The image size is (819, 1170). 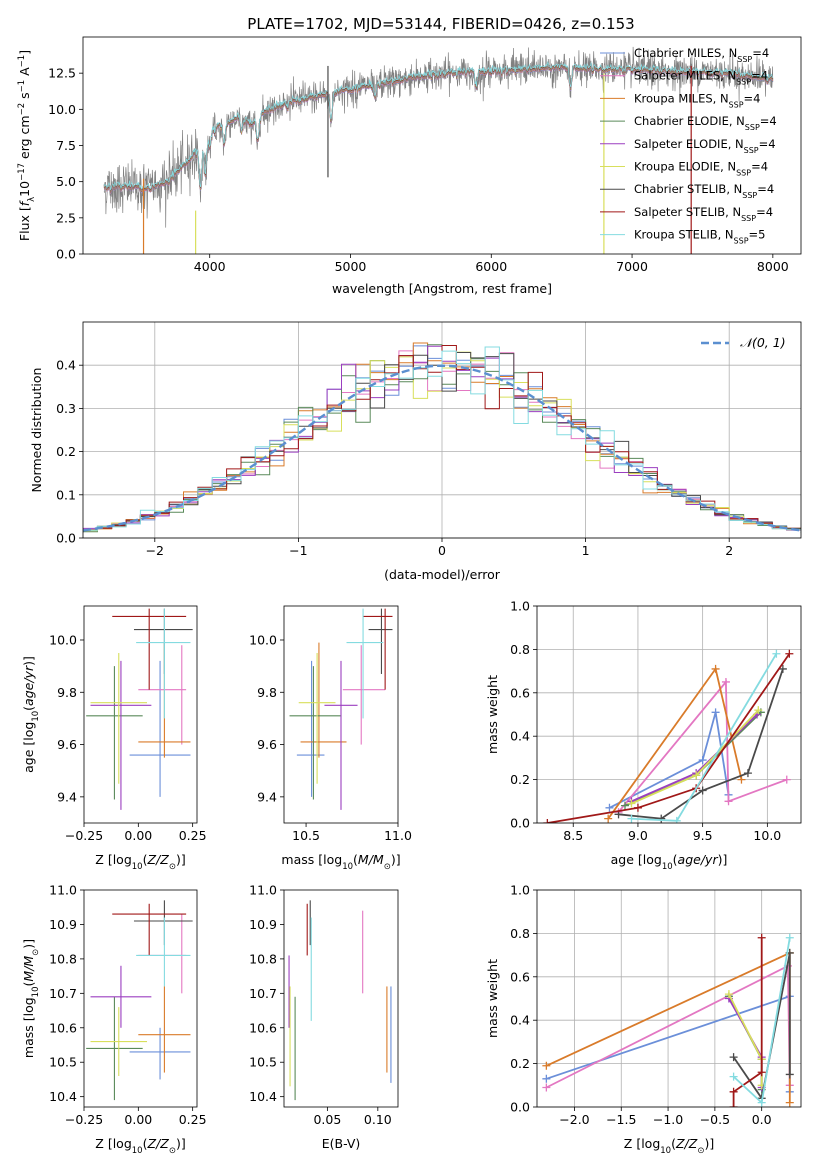 What do you see at coordinates (767, 835) in the screenshot?
I see `x-tick-label: 10.0` at bounding box center [767, 835].